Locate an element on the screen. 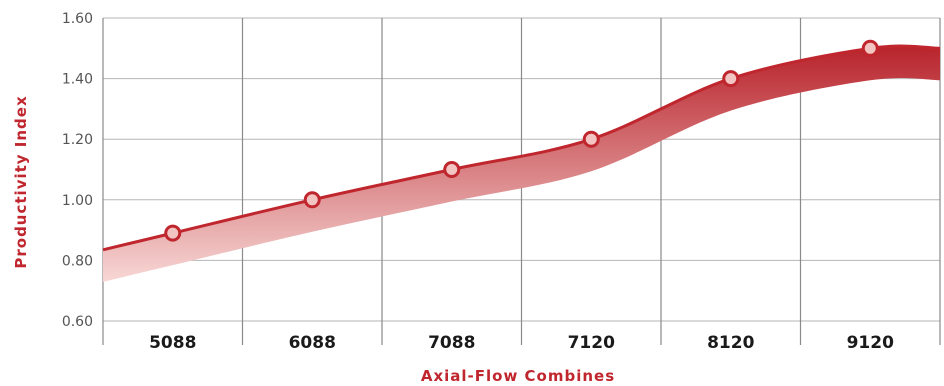 The width and height of the screenshot is (944, 386). y-tick-label: 1.00 is located at coordinates (77, 201).